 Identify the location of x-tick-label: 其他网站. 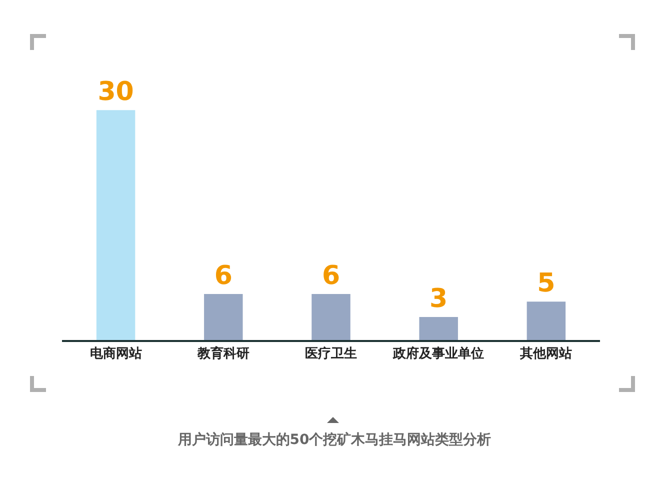
(545, 354).